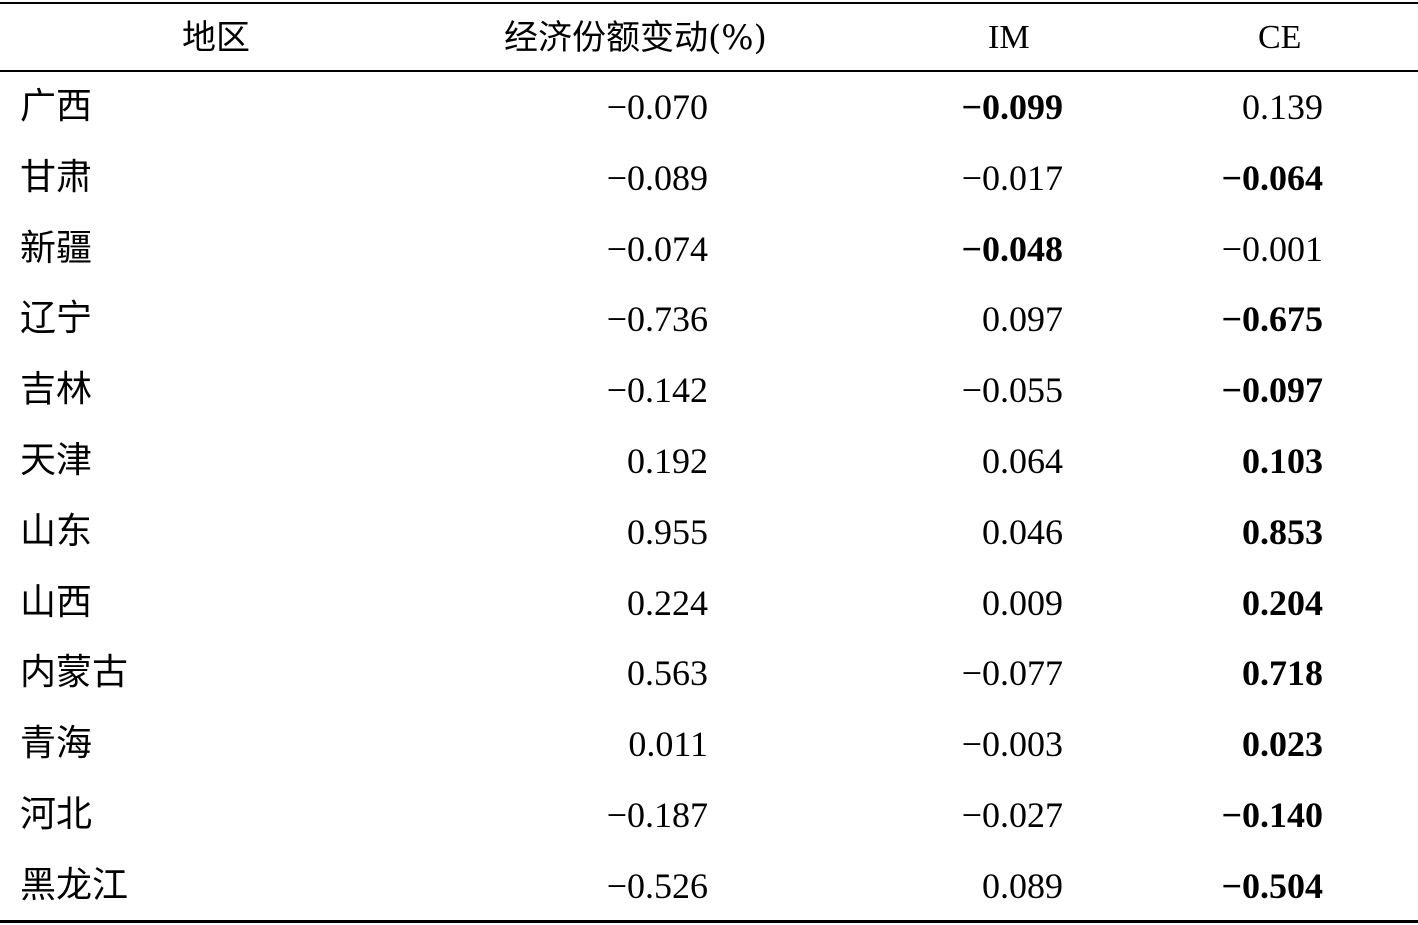 The width and height of the screenshot is (1418, 925). I want to click on cell-region: 青海, so click(56, 744).